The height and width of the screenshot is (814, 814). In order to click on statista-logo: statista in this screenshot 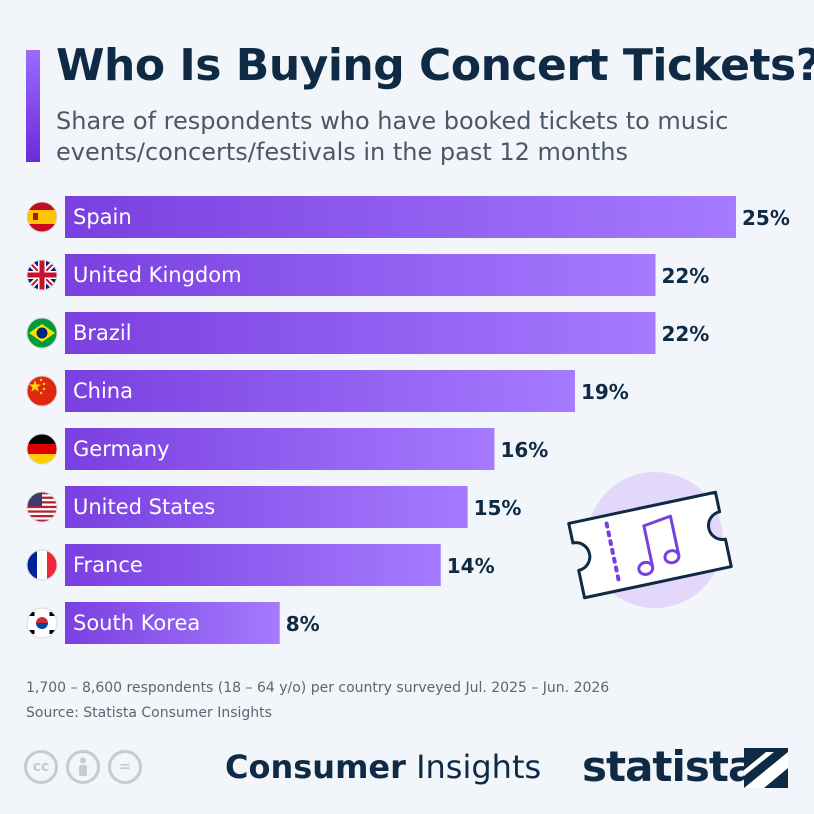, I will do `click(669, 766)`.